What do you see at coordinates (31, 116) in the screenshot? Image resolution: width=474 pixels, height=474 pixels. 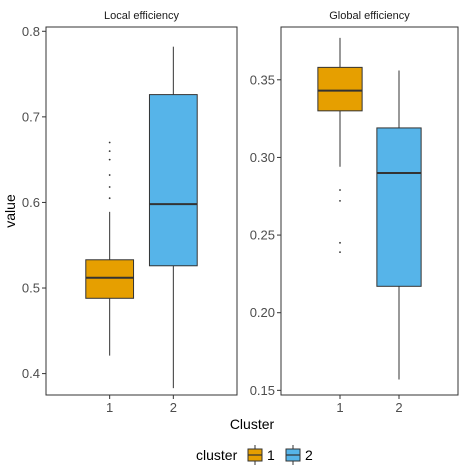 I see `y-tick-label: 0.7` at bounding box center [31, 116].